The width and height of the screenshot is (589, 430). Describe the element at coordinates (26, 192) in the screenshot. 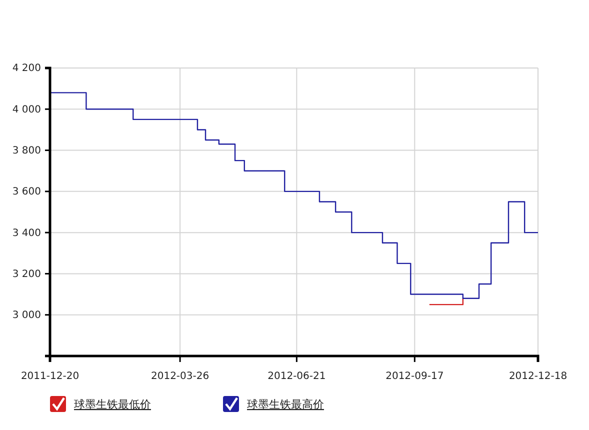

I see `y-tick-label: 3 600` at that location.